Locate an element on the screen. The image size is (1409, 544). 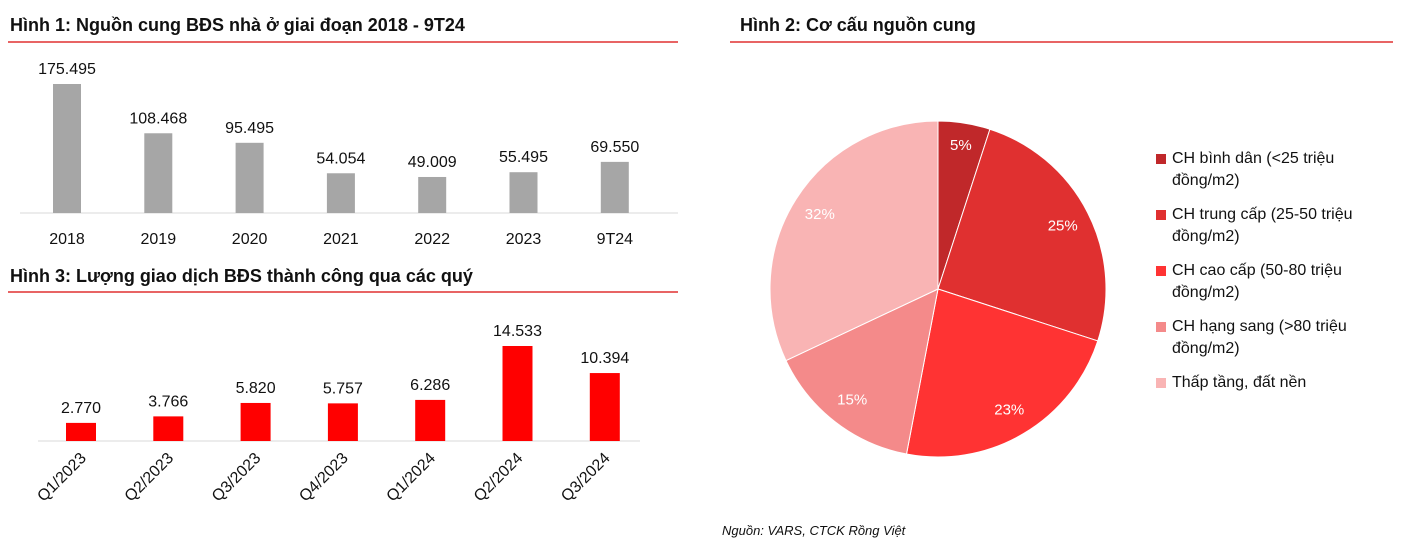
x-tick-label: 9T24 is located at coordinates (615, 239).